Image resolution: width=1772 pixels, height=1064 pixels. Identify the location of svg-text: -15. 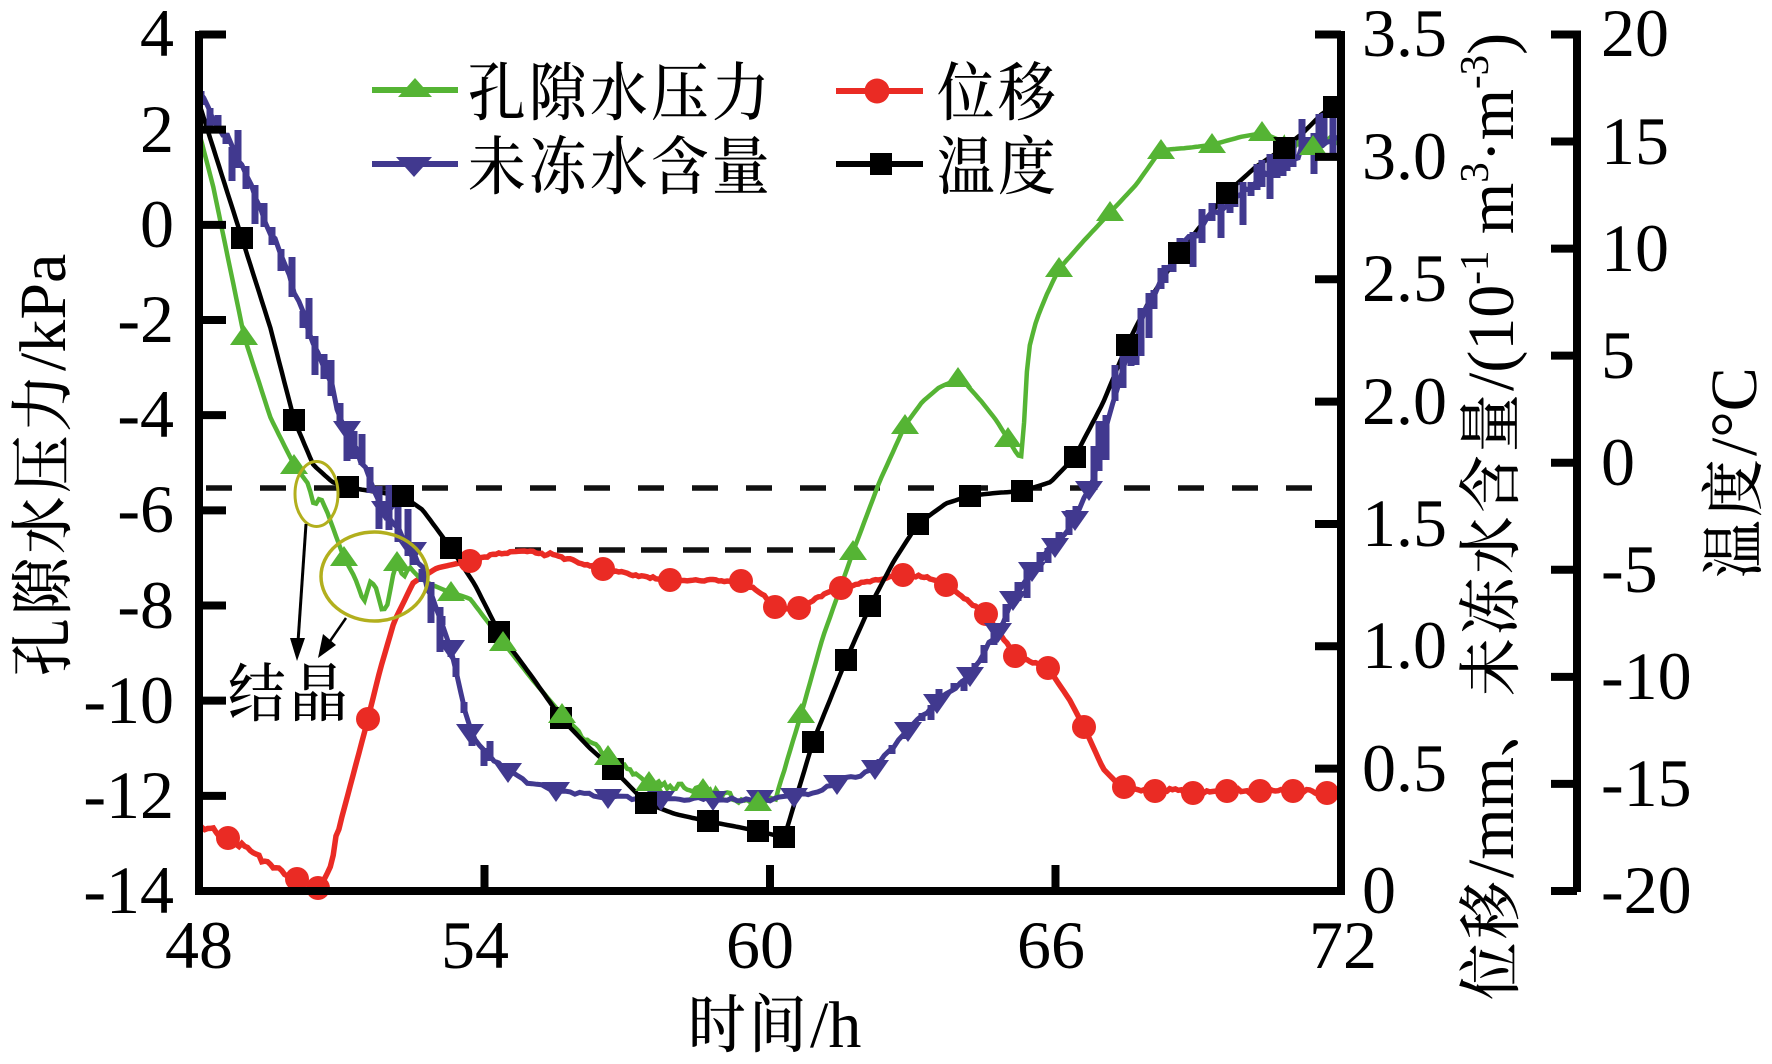
(1646, 783).